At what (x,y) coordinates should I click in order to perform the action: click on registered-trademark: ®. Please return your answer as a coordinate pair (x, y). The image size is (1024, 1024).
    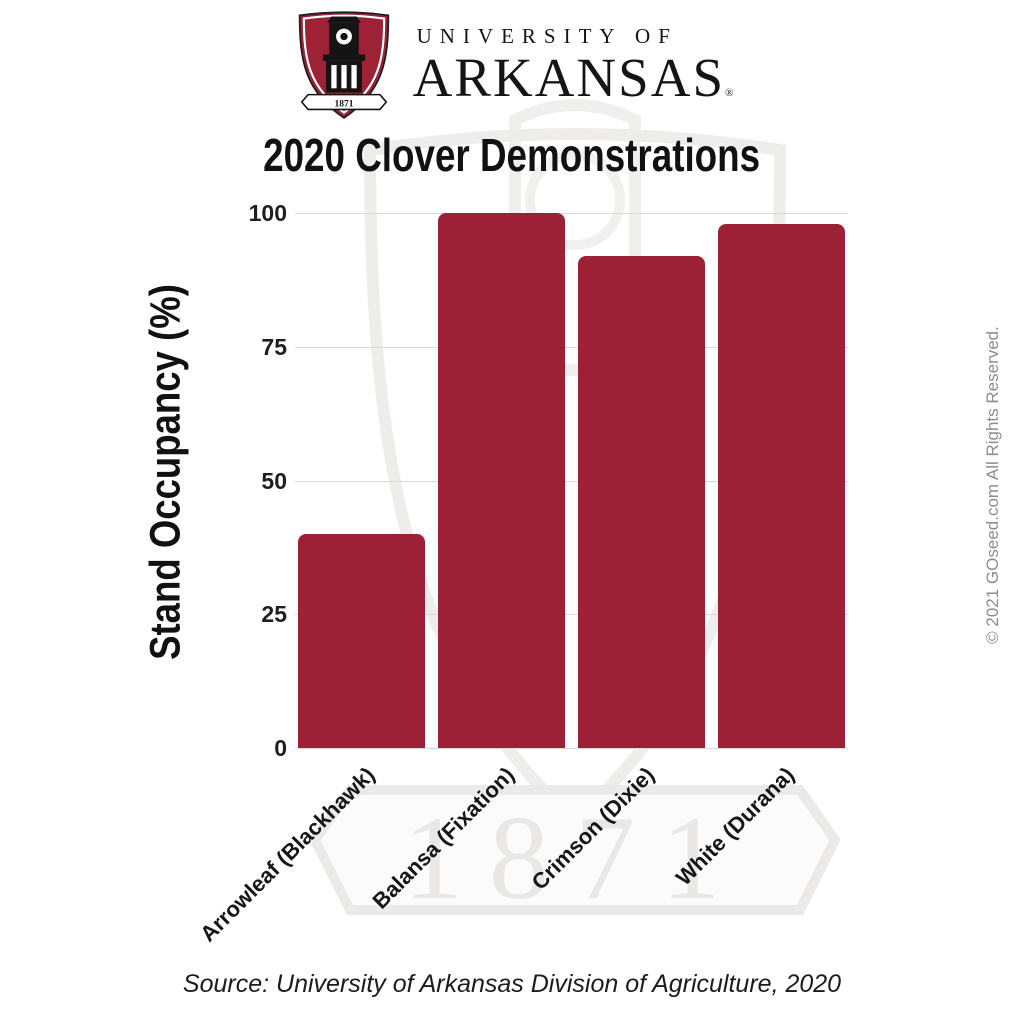
    Looking at the image, I should click on (729, 92).